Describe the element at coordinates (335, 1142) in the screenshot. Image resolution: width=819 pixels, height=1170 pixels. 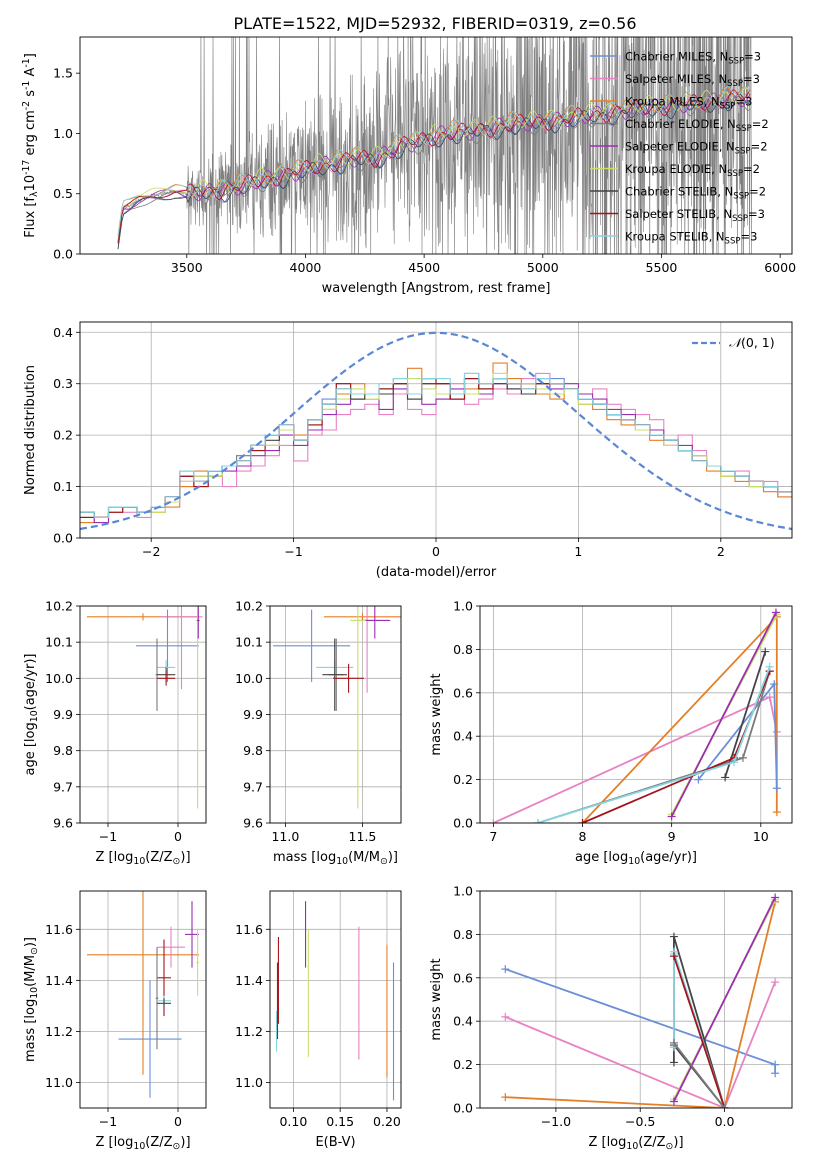
I see `x-axis-label: E(B-V)` at that location.